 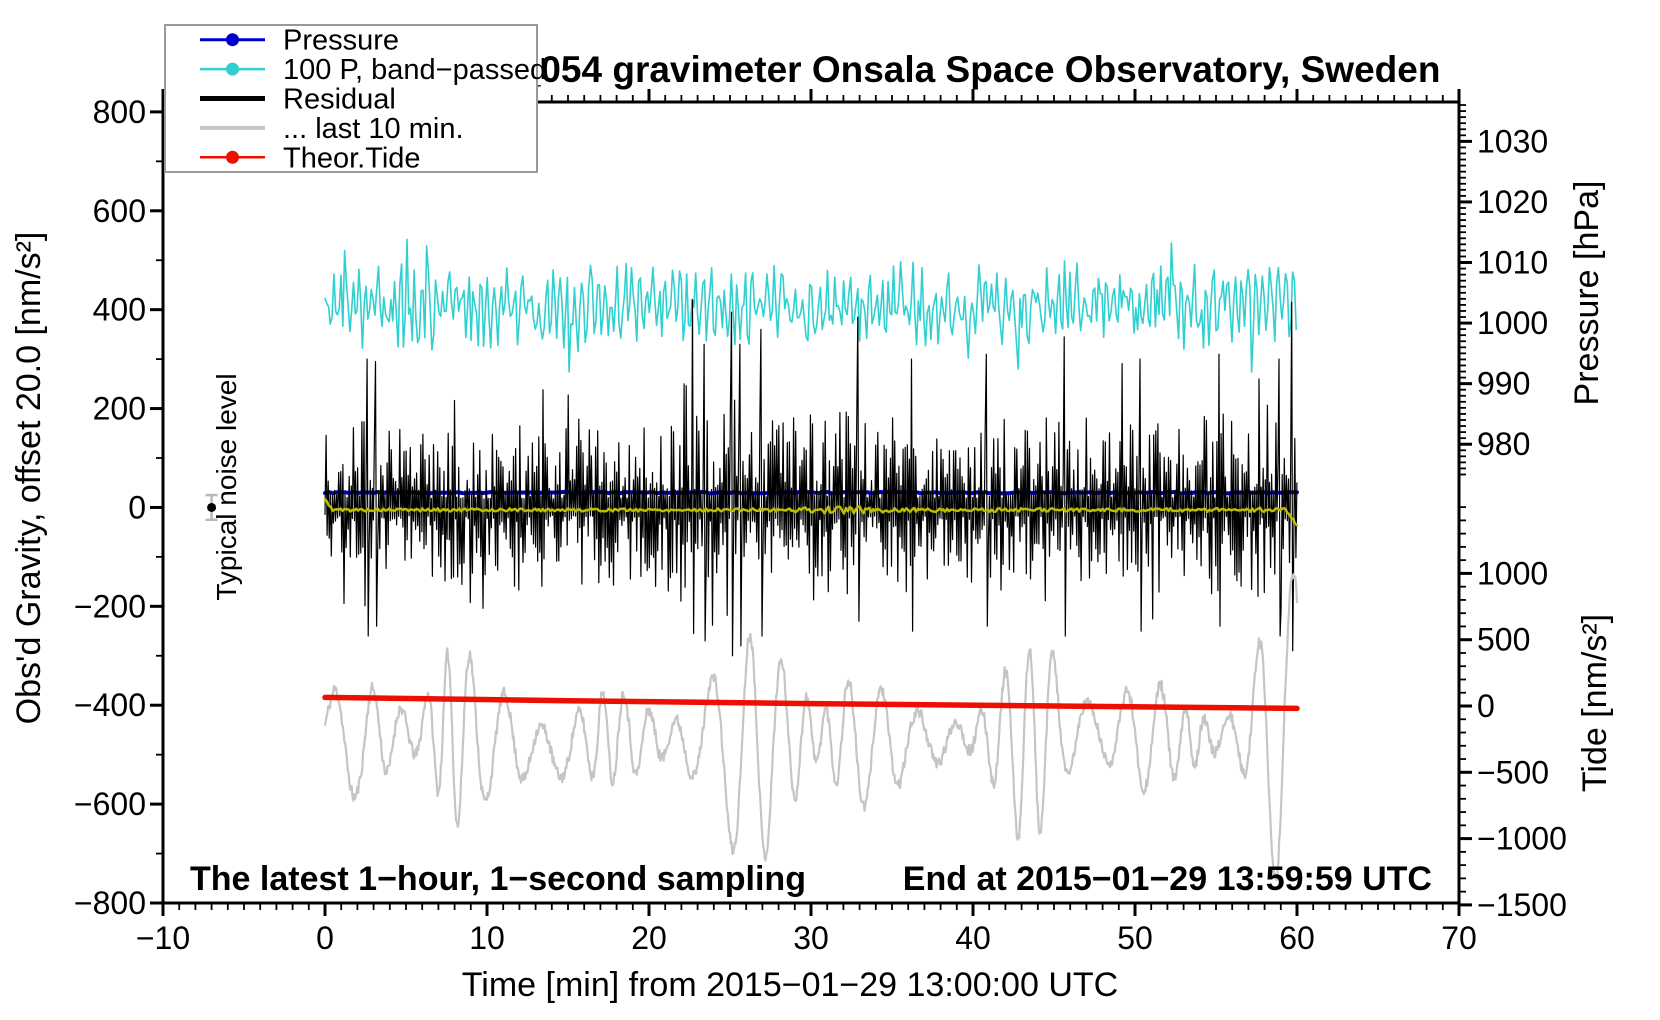 I want to click on gravity-tick-label: 400, so click(x=119, y=310).